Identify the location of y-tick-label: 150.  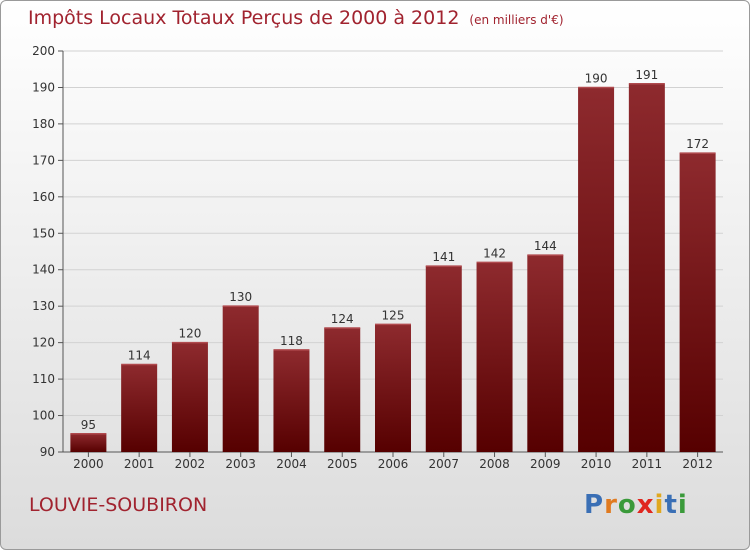
(43, 233).